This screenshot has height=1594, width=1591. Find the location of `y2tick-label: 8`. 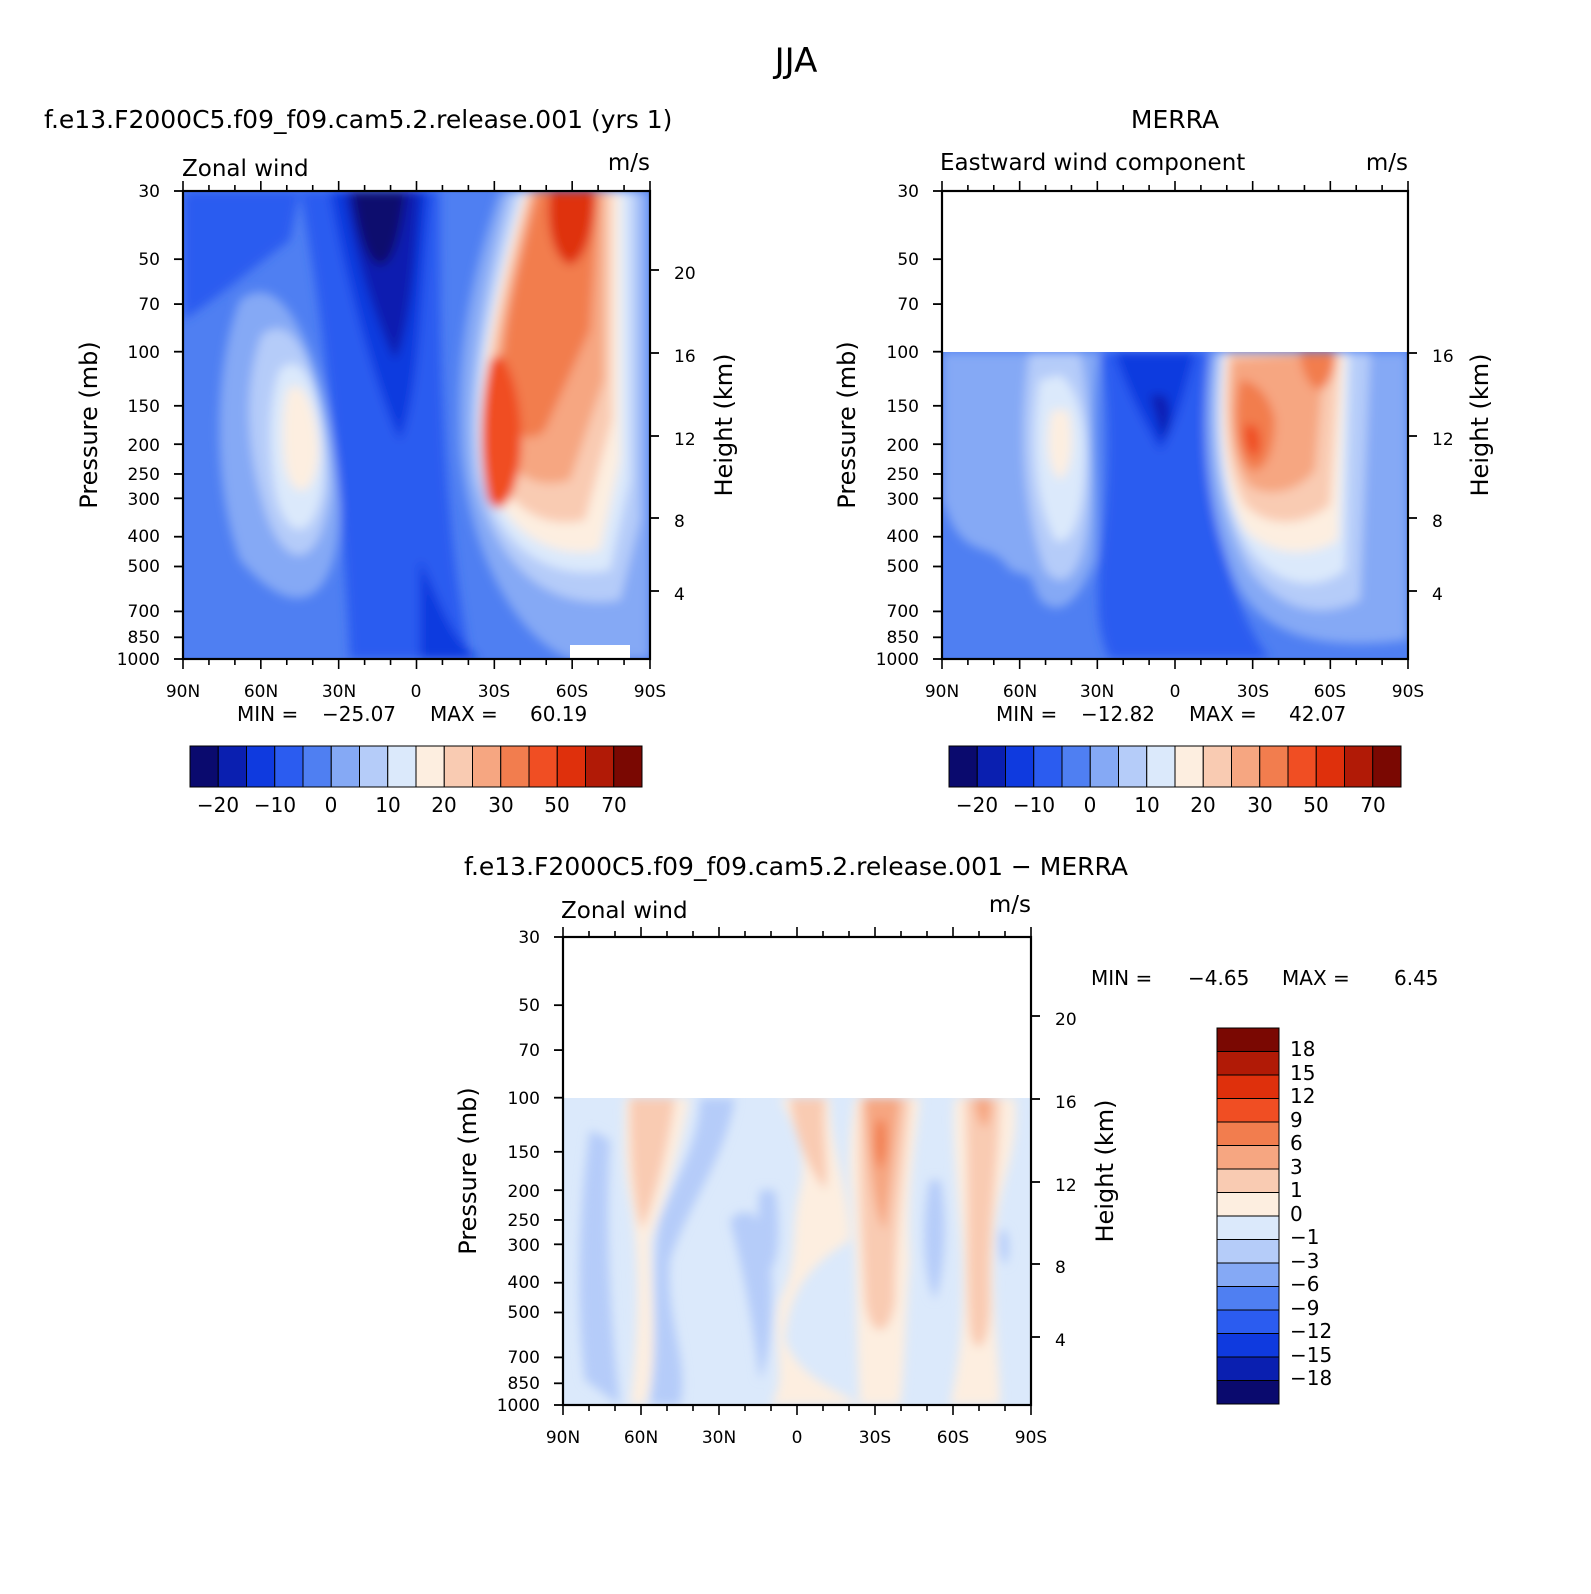

y2tick-label: 8 is located at coordinates (679, 522).